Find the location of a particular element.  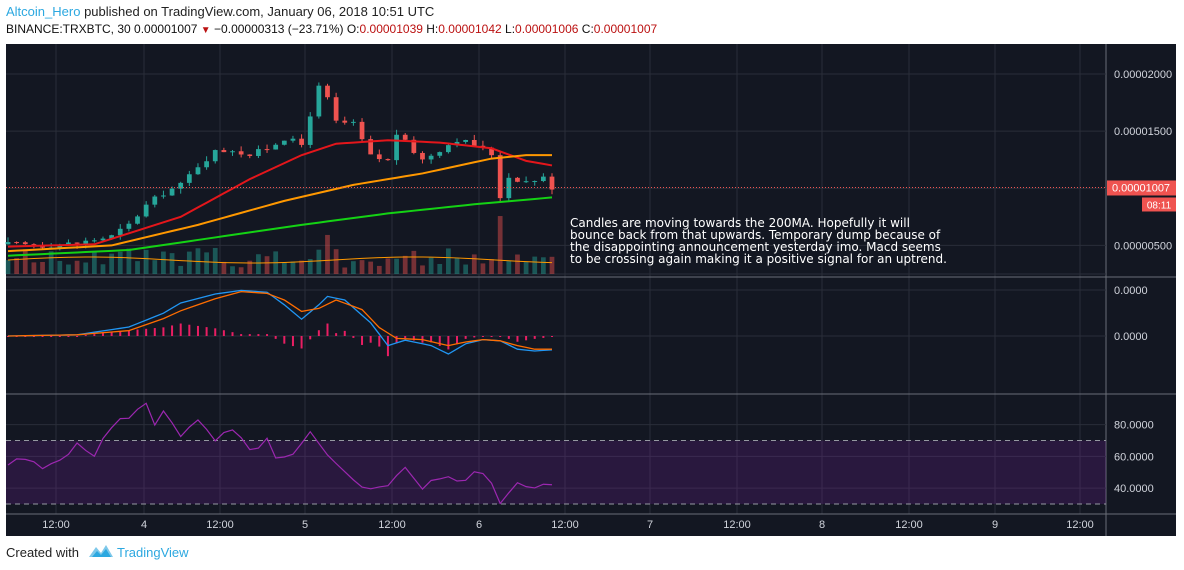

rsi-tick-label: 60.0000 is located at coordinates (1134, 457).